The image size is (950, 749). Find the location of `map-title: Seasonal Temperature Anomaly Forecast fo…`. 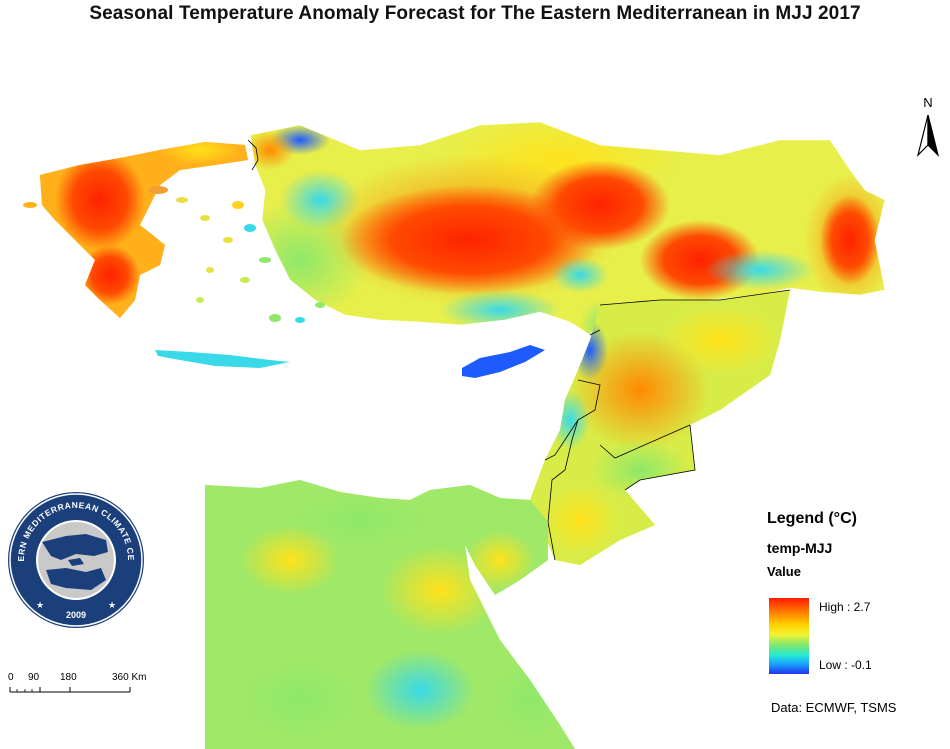

map-title: Seasonal Temperature Anomaly Forecast fo… is located at coordinates (475, 13).